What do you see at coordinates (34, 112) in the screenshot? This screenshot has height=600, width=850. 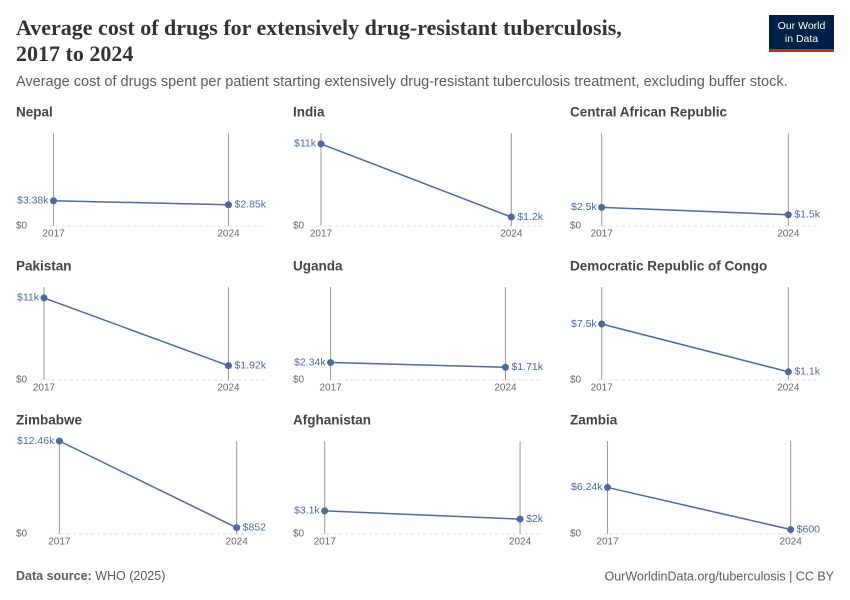 I see `panel-title: Nepal` at bounding box center [34, 112].